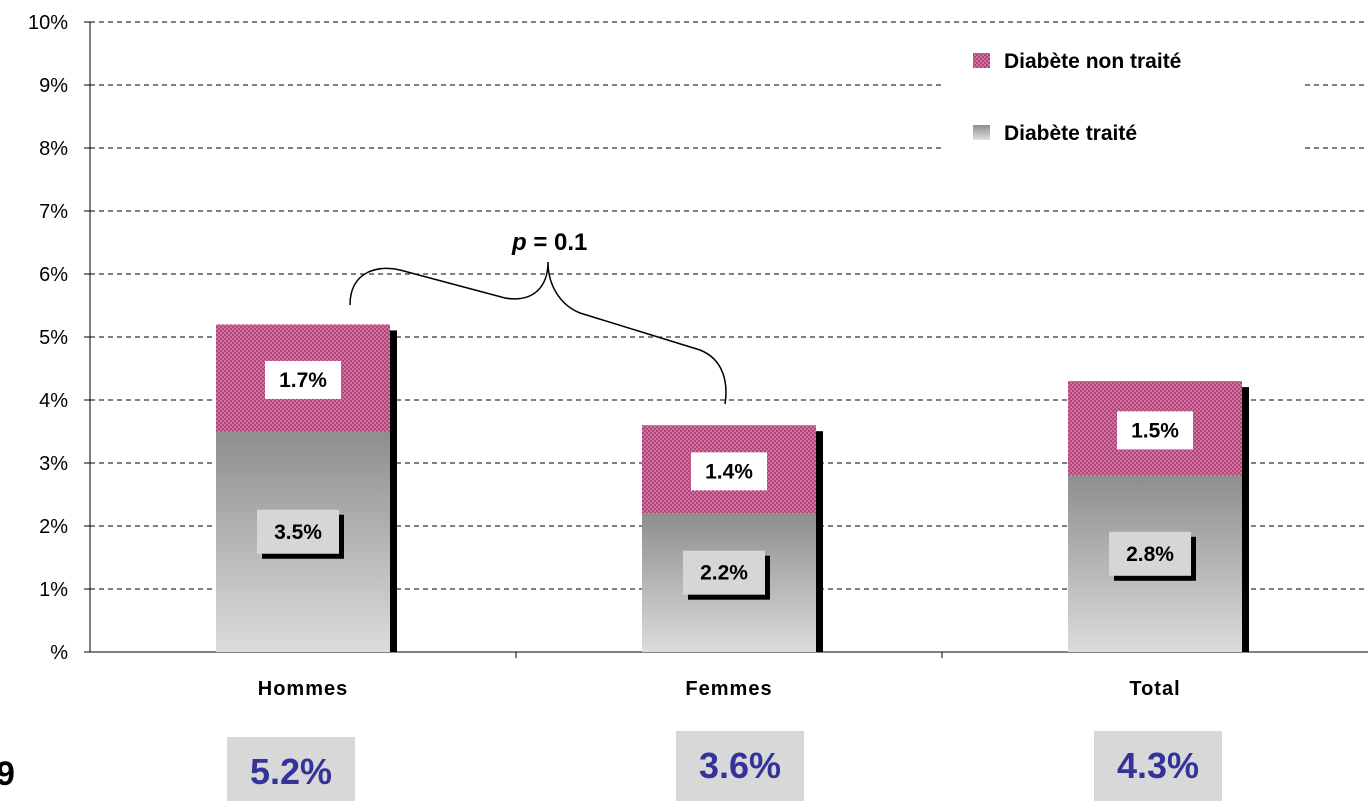 The height and width of the screenshot is (801, 1368). I want to click on total-badges: 5.2% 3.6% 4.3%, so click(724, 766).